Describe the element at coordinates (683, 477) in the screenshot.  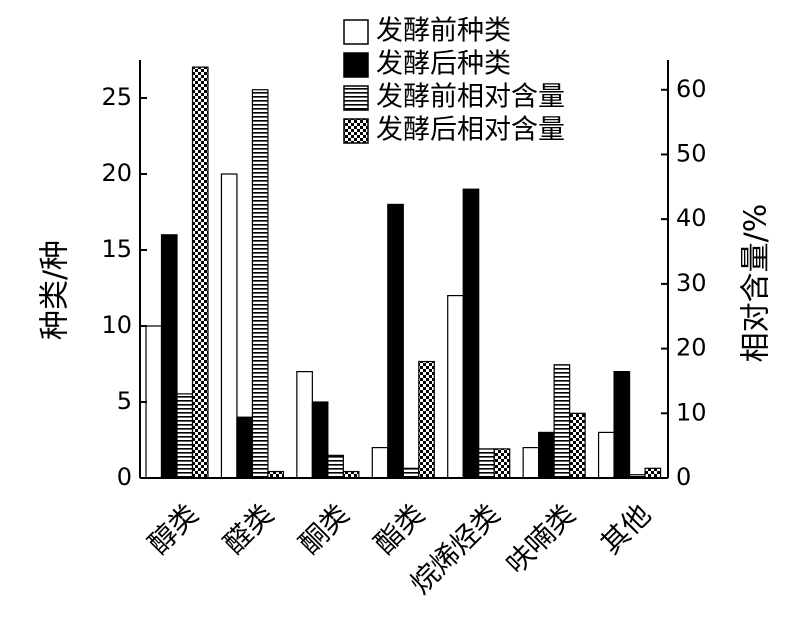
I see `y-tick-label-right: 0` at that location.